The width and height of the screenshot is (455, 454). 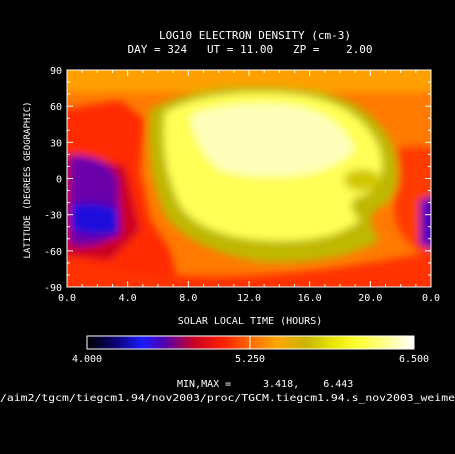 What do you see at coordinates (56, 143) in the screenshot?
I see `y-tick-label: 30` at bounding box center [56, 143].